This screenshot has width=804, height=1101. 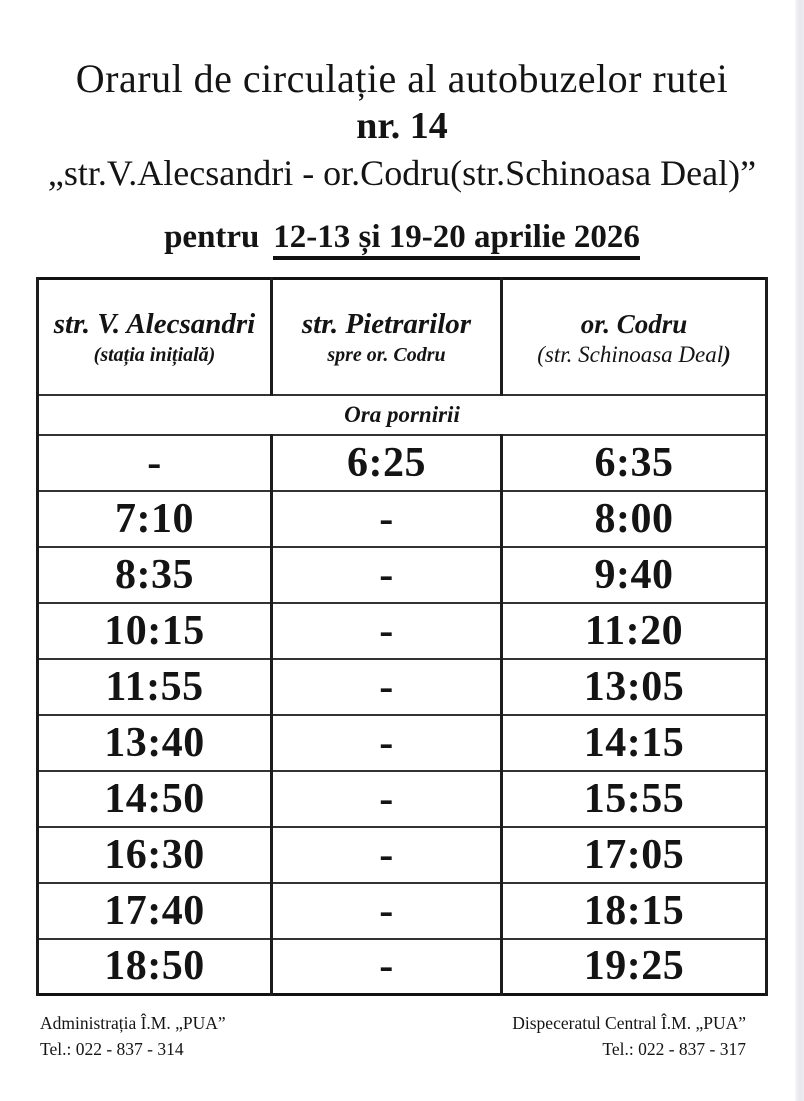 I want to click on time-cell: 11:55, so click(x=154, y=686).